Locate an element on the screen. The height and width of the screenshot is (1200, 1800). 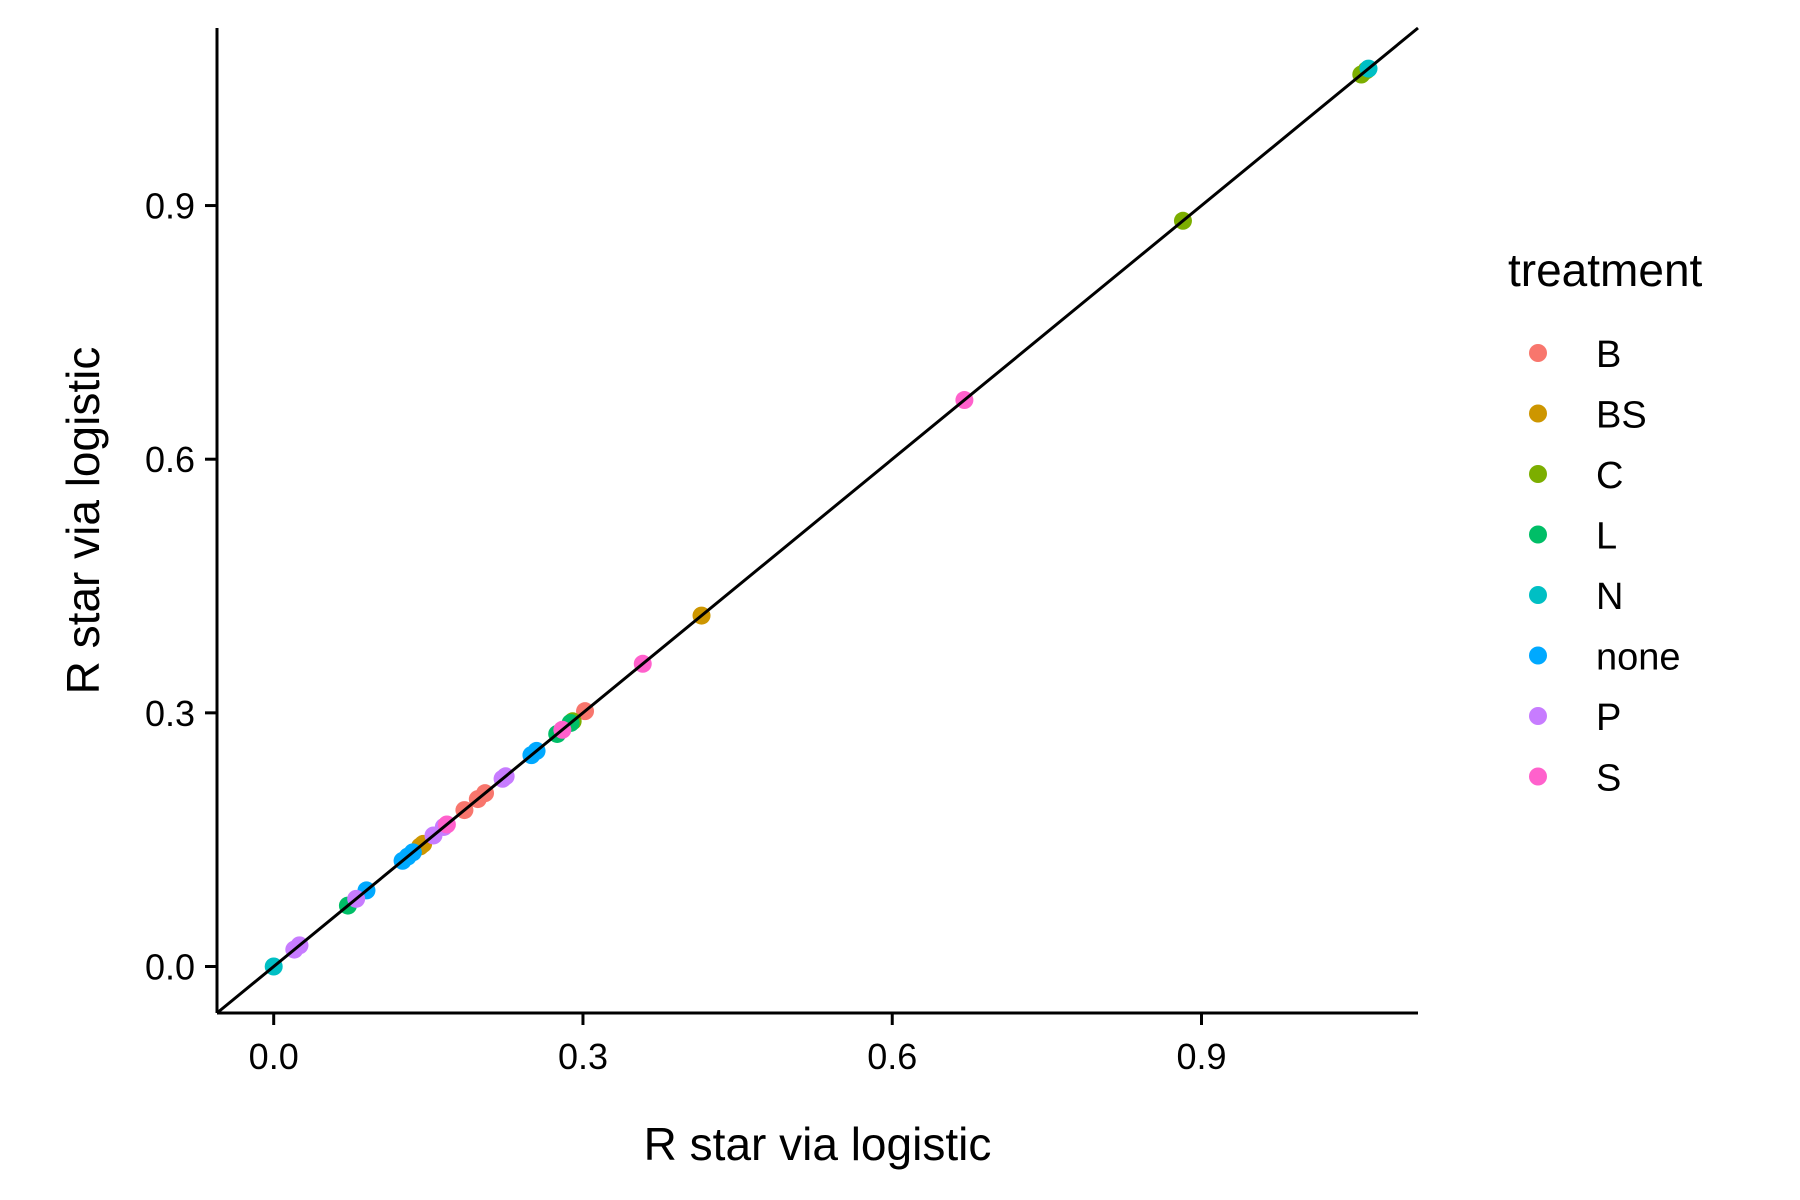
legend-label-p: P is located at coordinates (1608, 718).